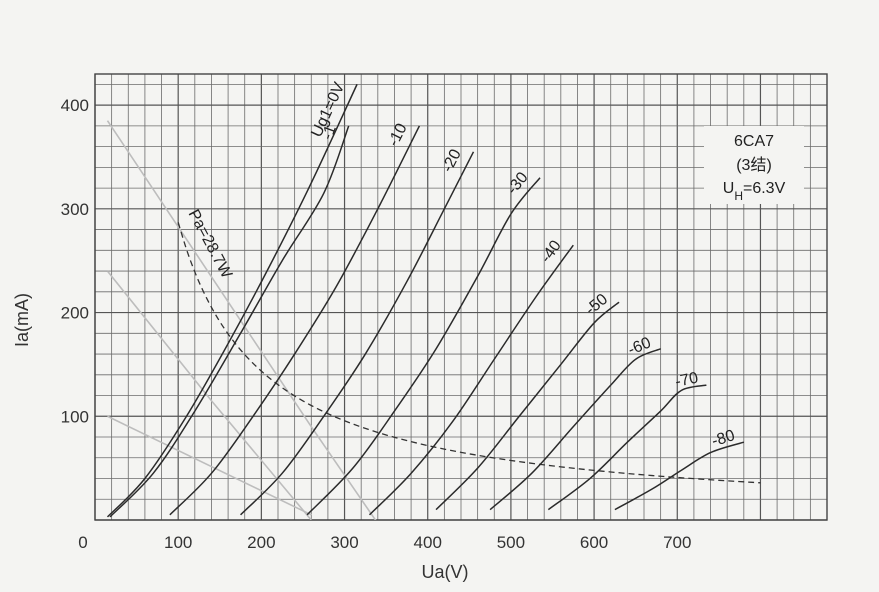  I want to click on series-label: -1, so click(329, 132).